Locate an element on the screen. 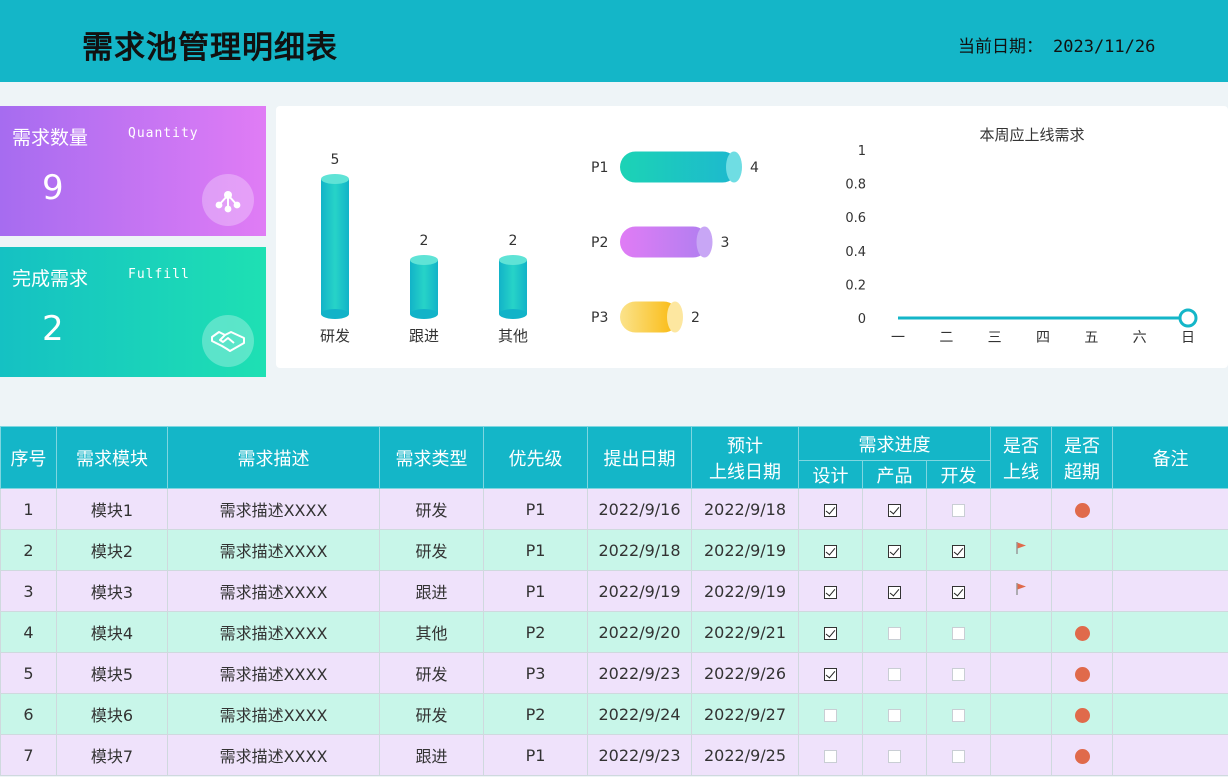 Image resolution: width=1228 pixels, height=777 pixels. cell-expected-date: 2022/9/18 is located at coordinates (745, 509).